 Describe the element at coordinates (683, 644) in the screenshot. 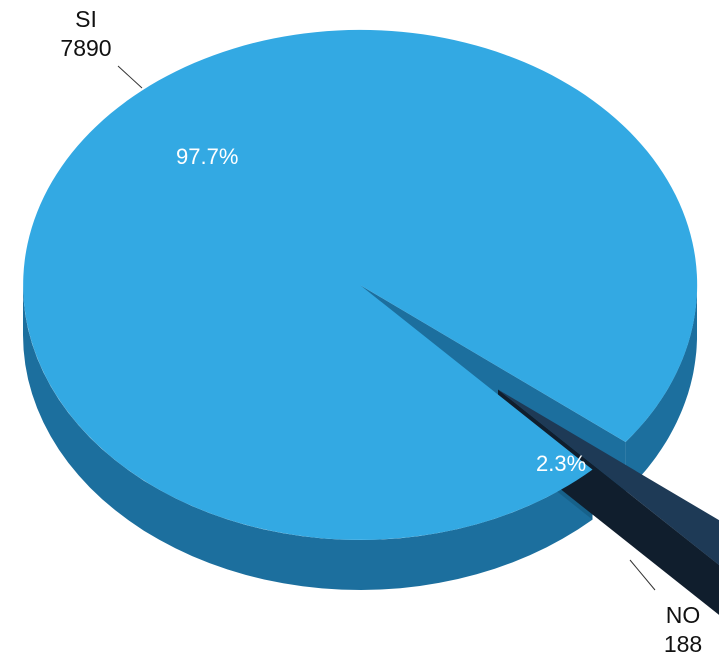

I see `value-label-no: 188` at that location.